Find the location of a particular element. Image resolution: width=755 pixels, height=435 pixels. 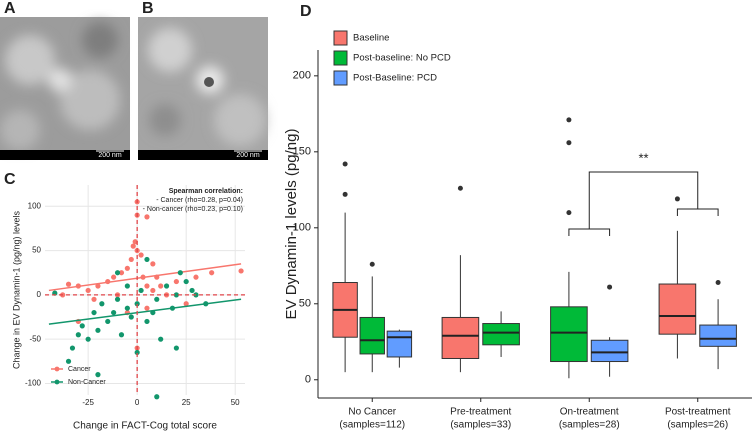

legend-label: Baseline is located at coordinates (371, 38).